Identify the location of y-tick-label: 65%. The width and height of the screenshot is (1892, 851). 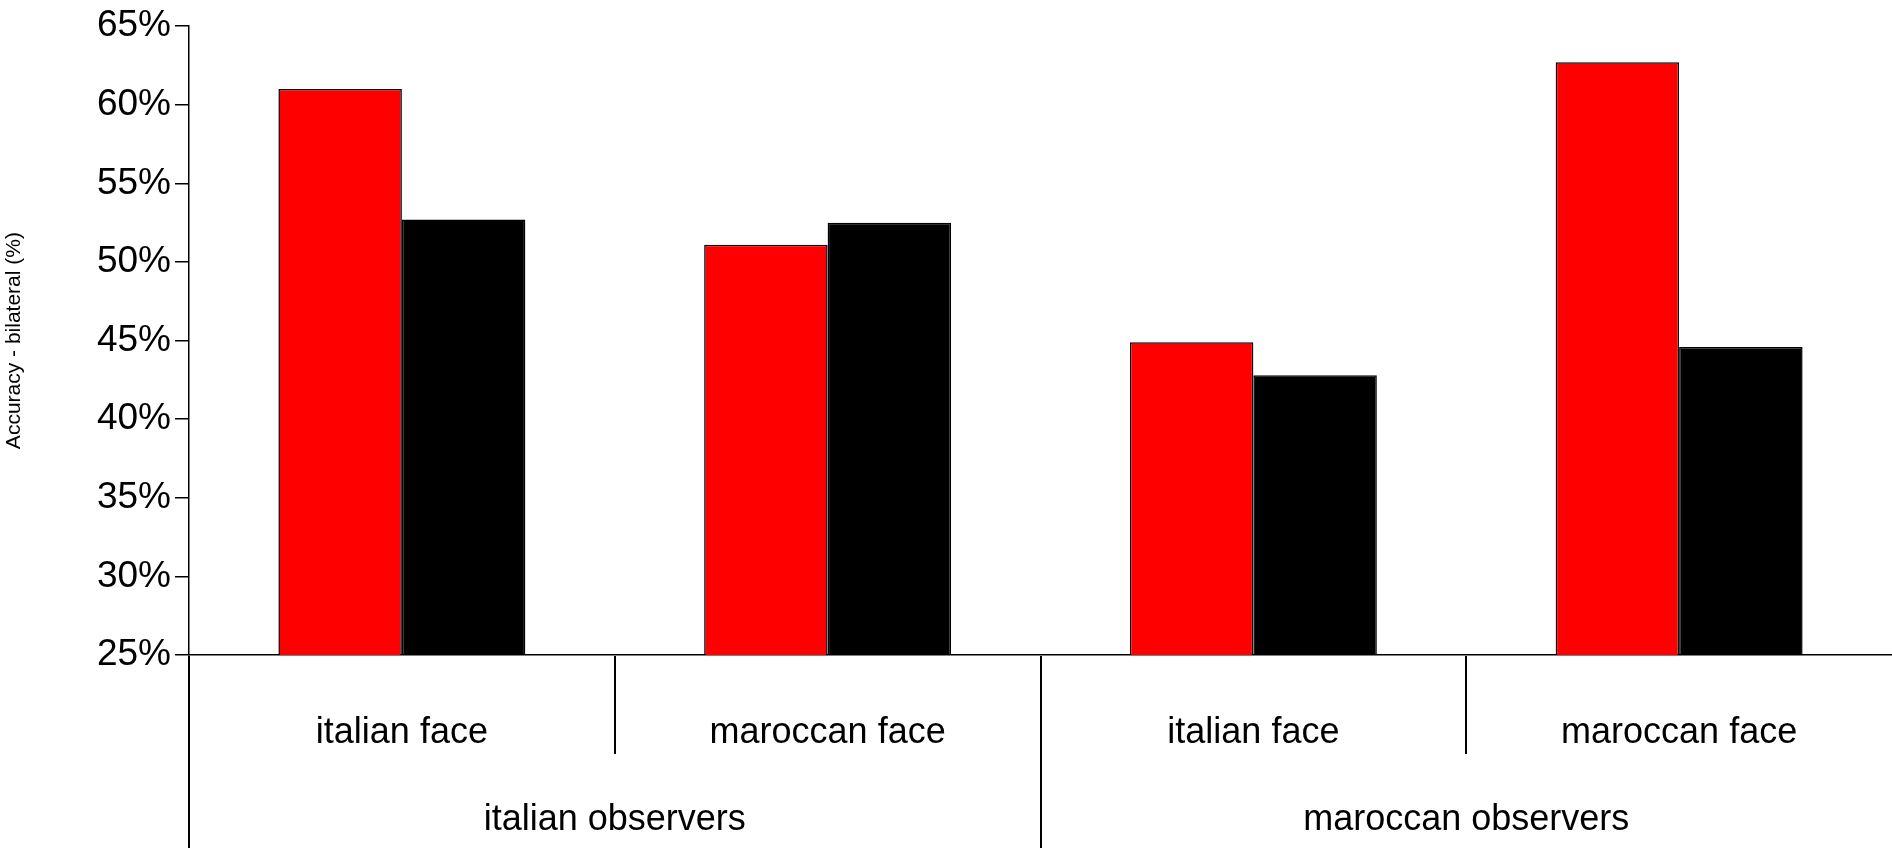
(133, 24).